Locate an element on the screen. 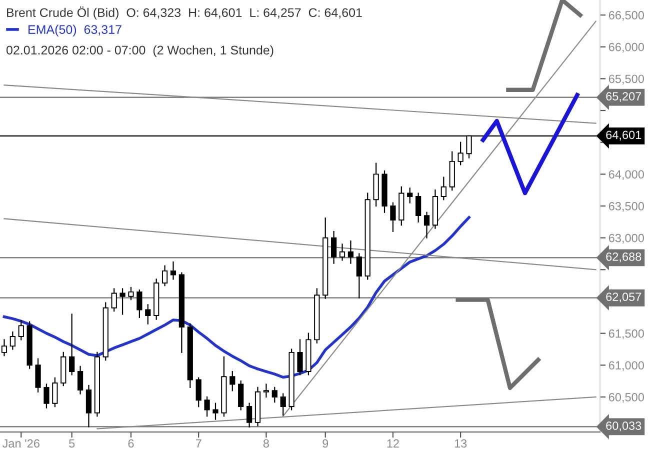  x-tick-label: 12 is located at coordinates (393, 443).